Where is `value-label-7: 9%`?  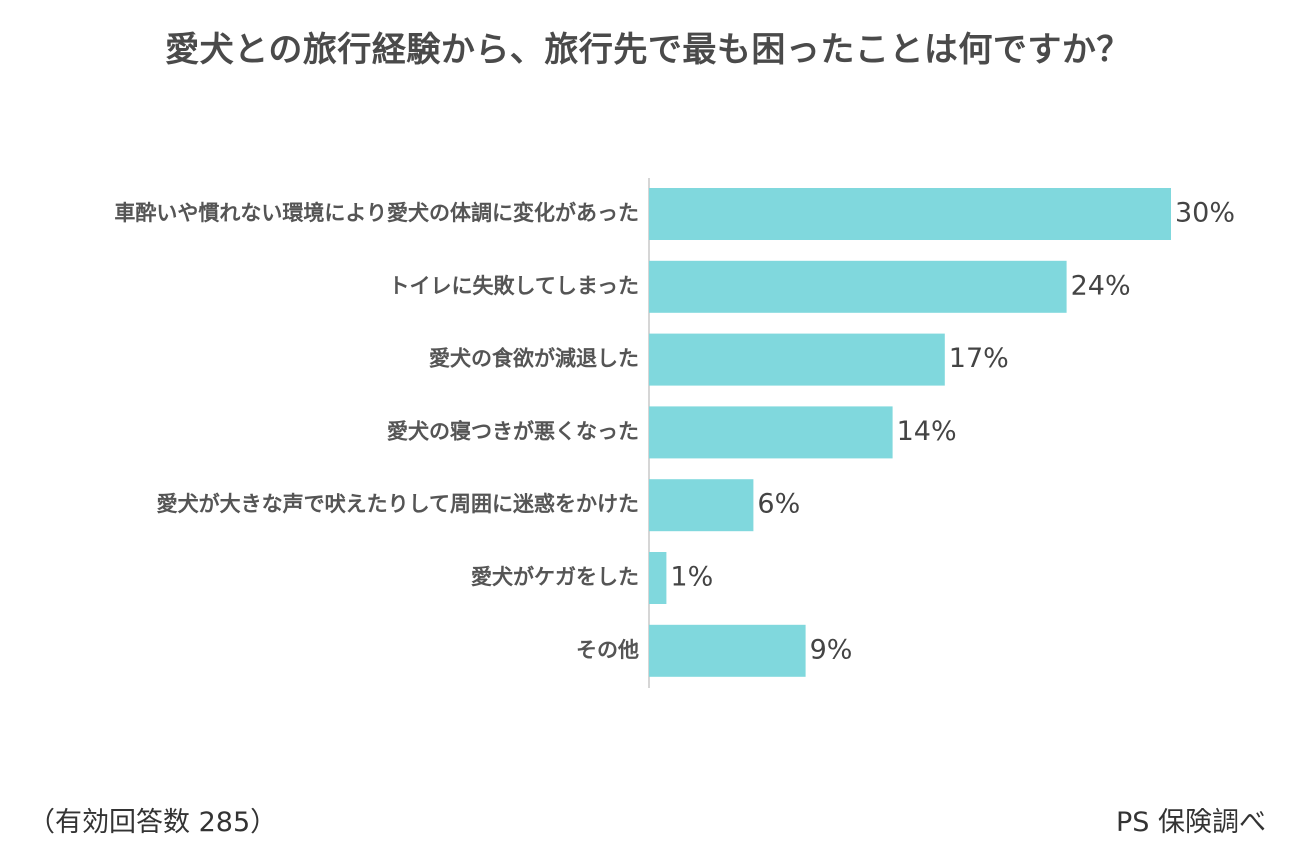
value-label-7: 9% is located at coordinates (831, 649).